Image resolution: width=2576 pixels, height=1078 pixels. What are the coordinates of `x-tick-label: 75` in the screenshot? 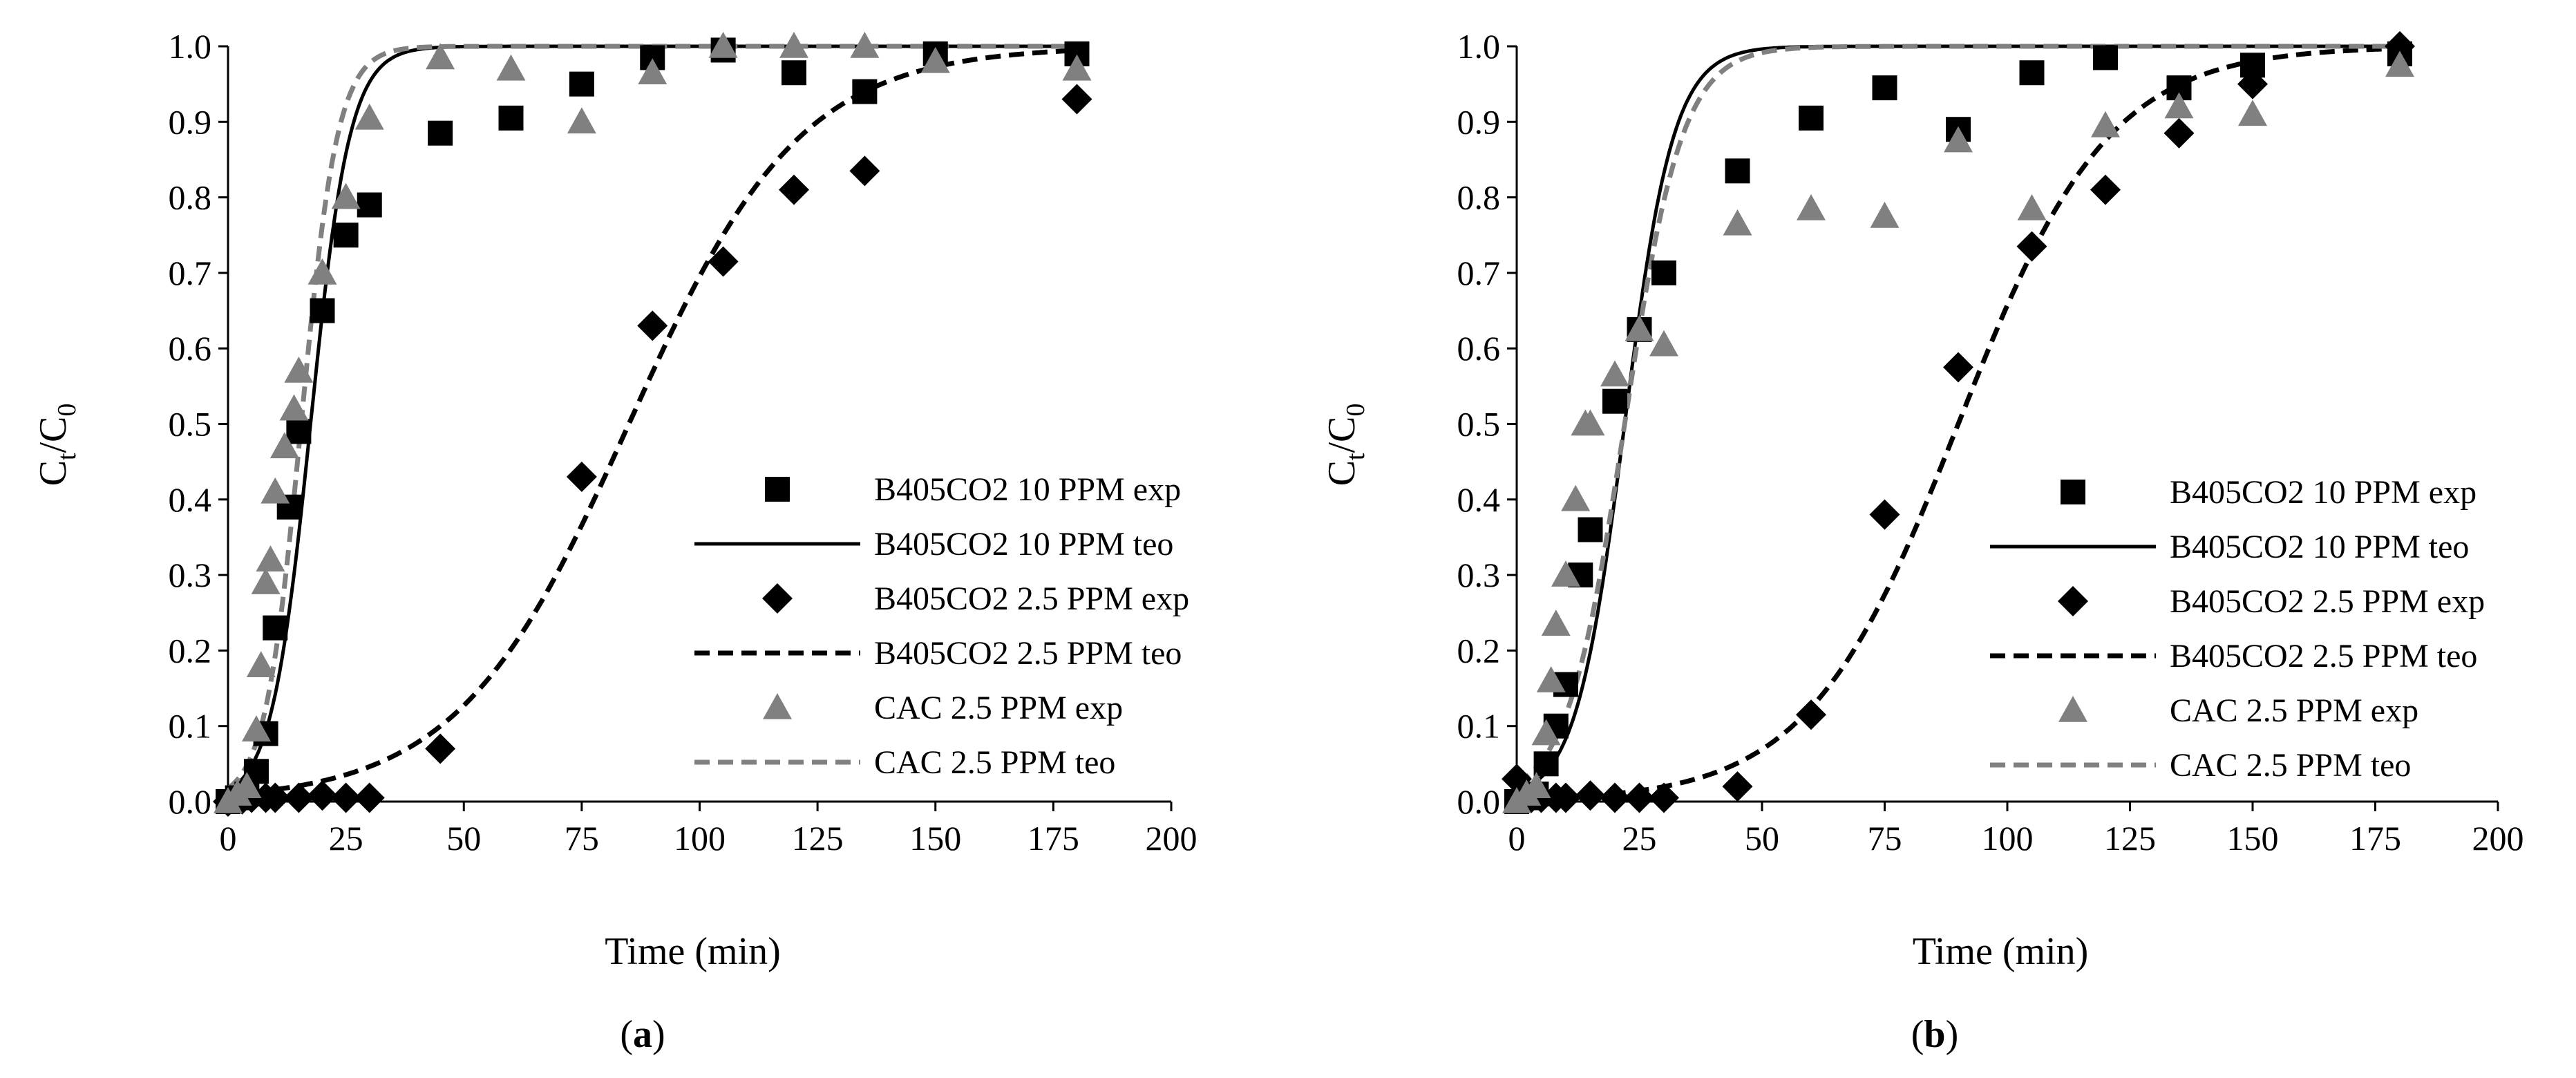 It's located at (582, 838).